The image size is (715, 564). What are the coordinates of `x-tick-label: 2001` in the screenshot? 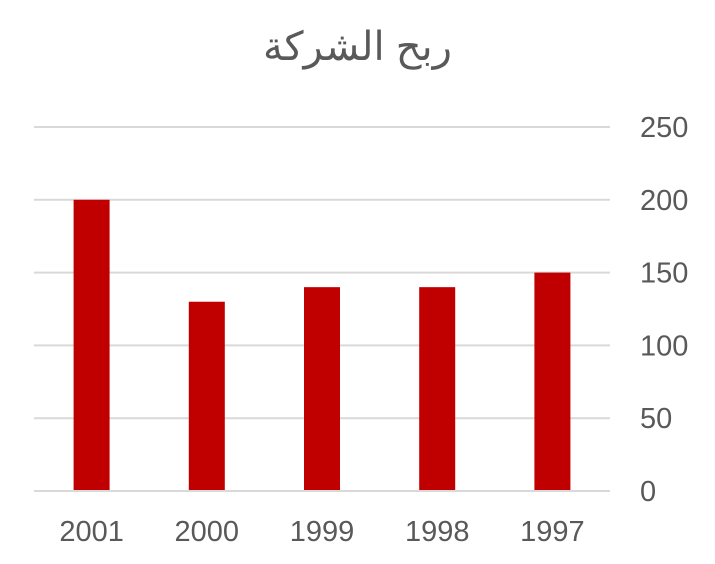 It's located at (91, 532).